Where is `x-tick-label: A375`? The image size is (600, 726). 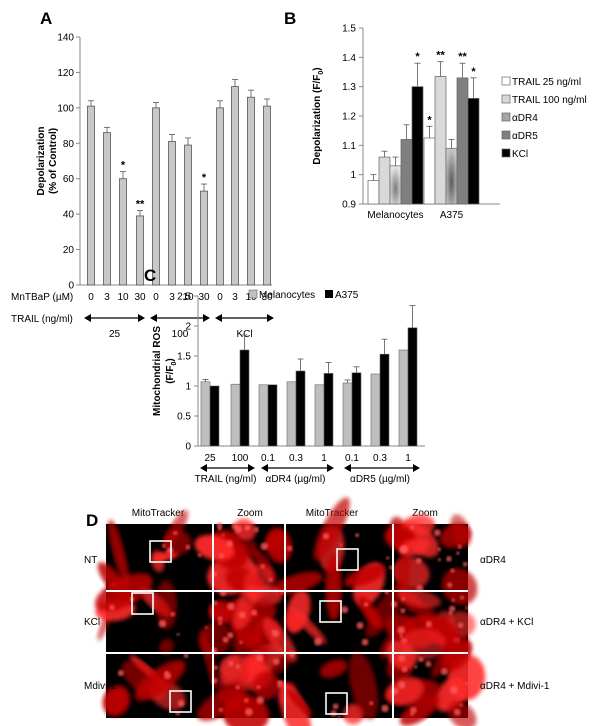
x-tick-label: A375 is located at coordinates (452, 215).